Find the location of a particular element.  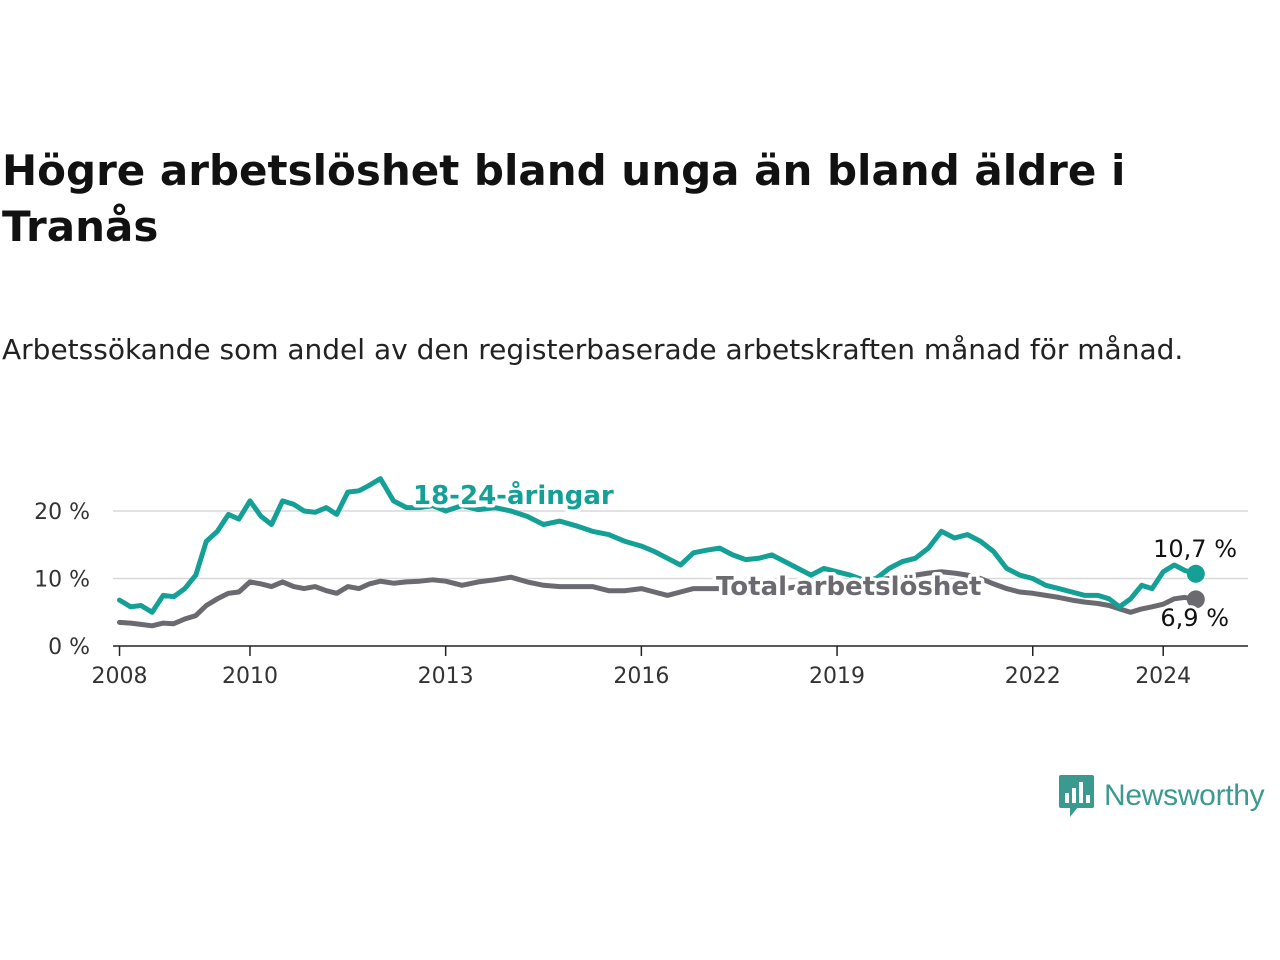

x-tick-label: 2013 is located at coordinates (446, 676).